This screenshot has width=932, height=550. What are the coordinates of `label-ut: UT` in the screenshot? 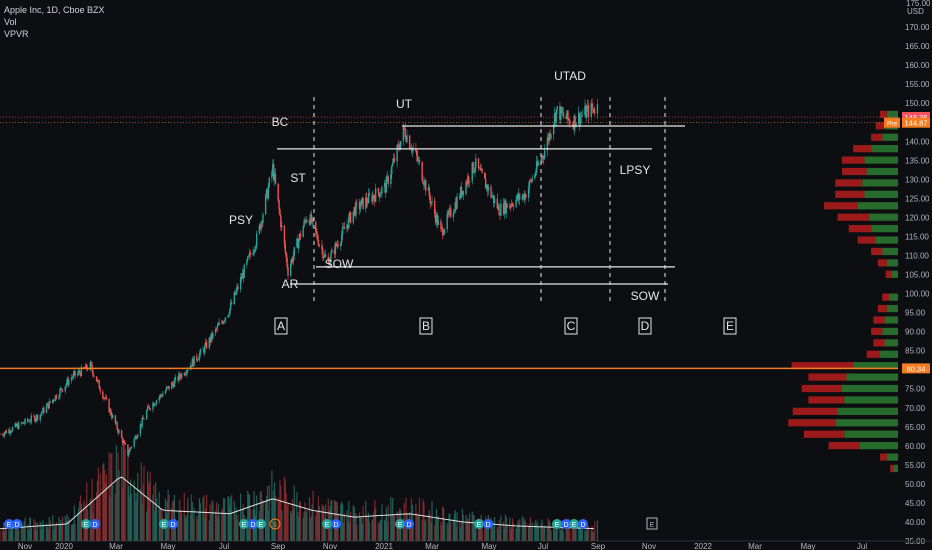 It's located at (404, 104).